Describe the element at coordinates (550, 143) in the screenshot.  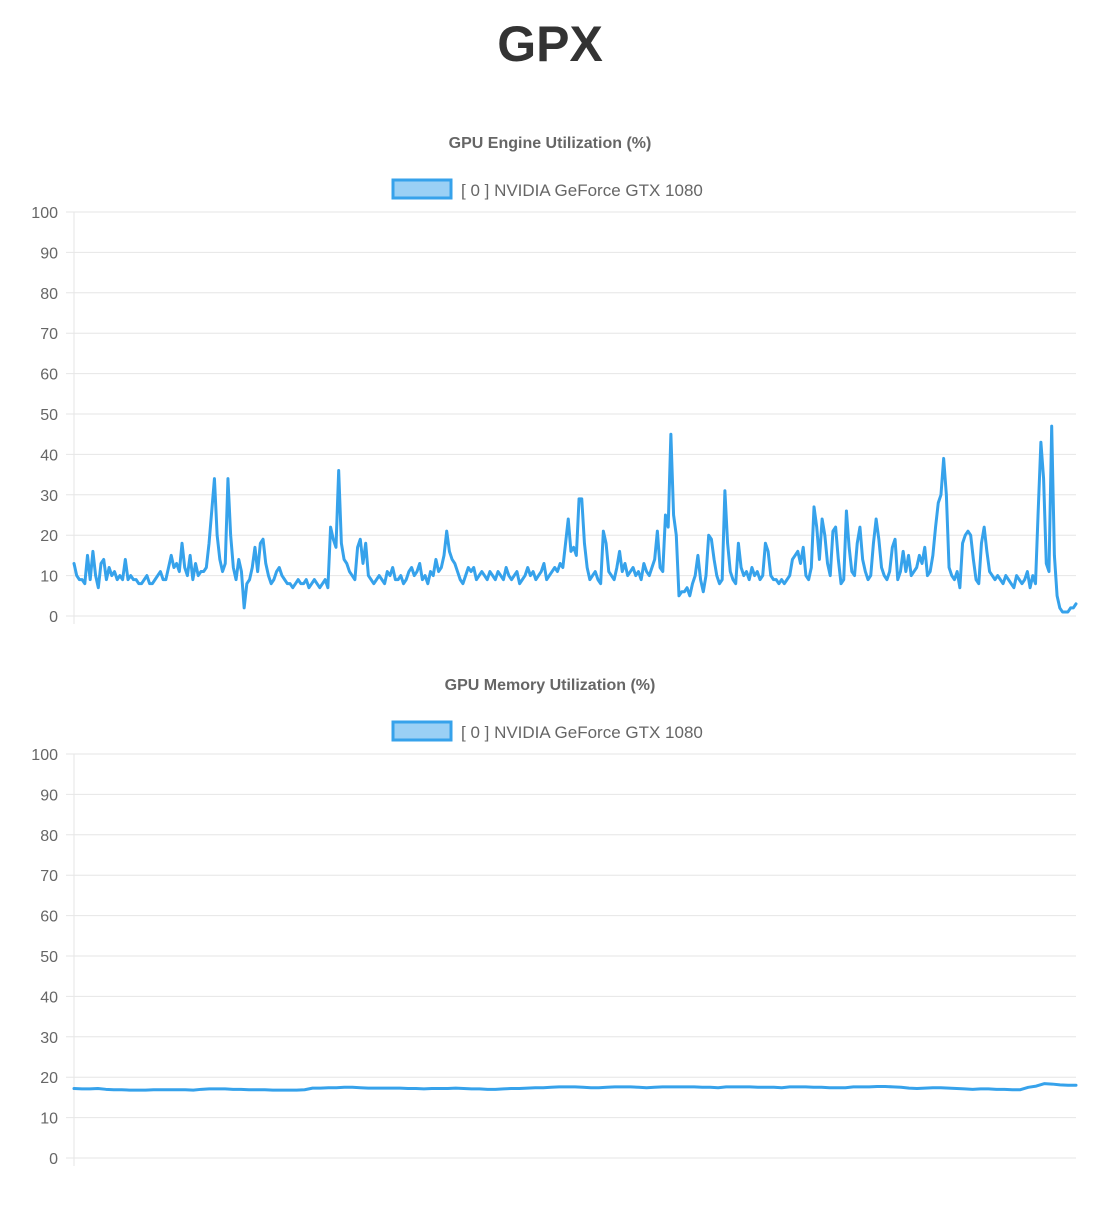
I see `chart-title: GPU Engine Utilization (%)` at that location.